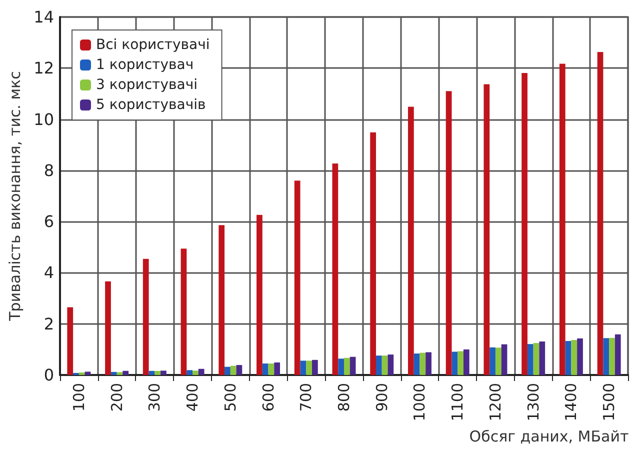  I want to click on y-tick-label: 2, so click(49, 324).